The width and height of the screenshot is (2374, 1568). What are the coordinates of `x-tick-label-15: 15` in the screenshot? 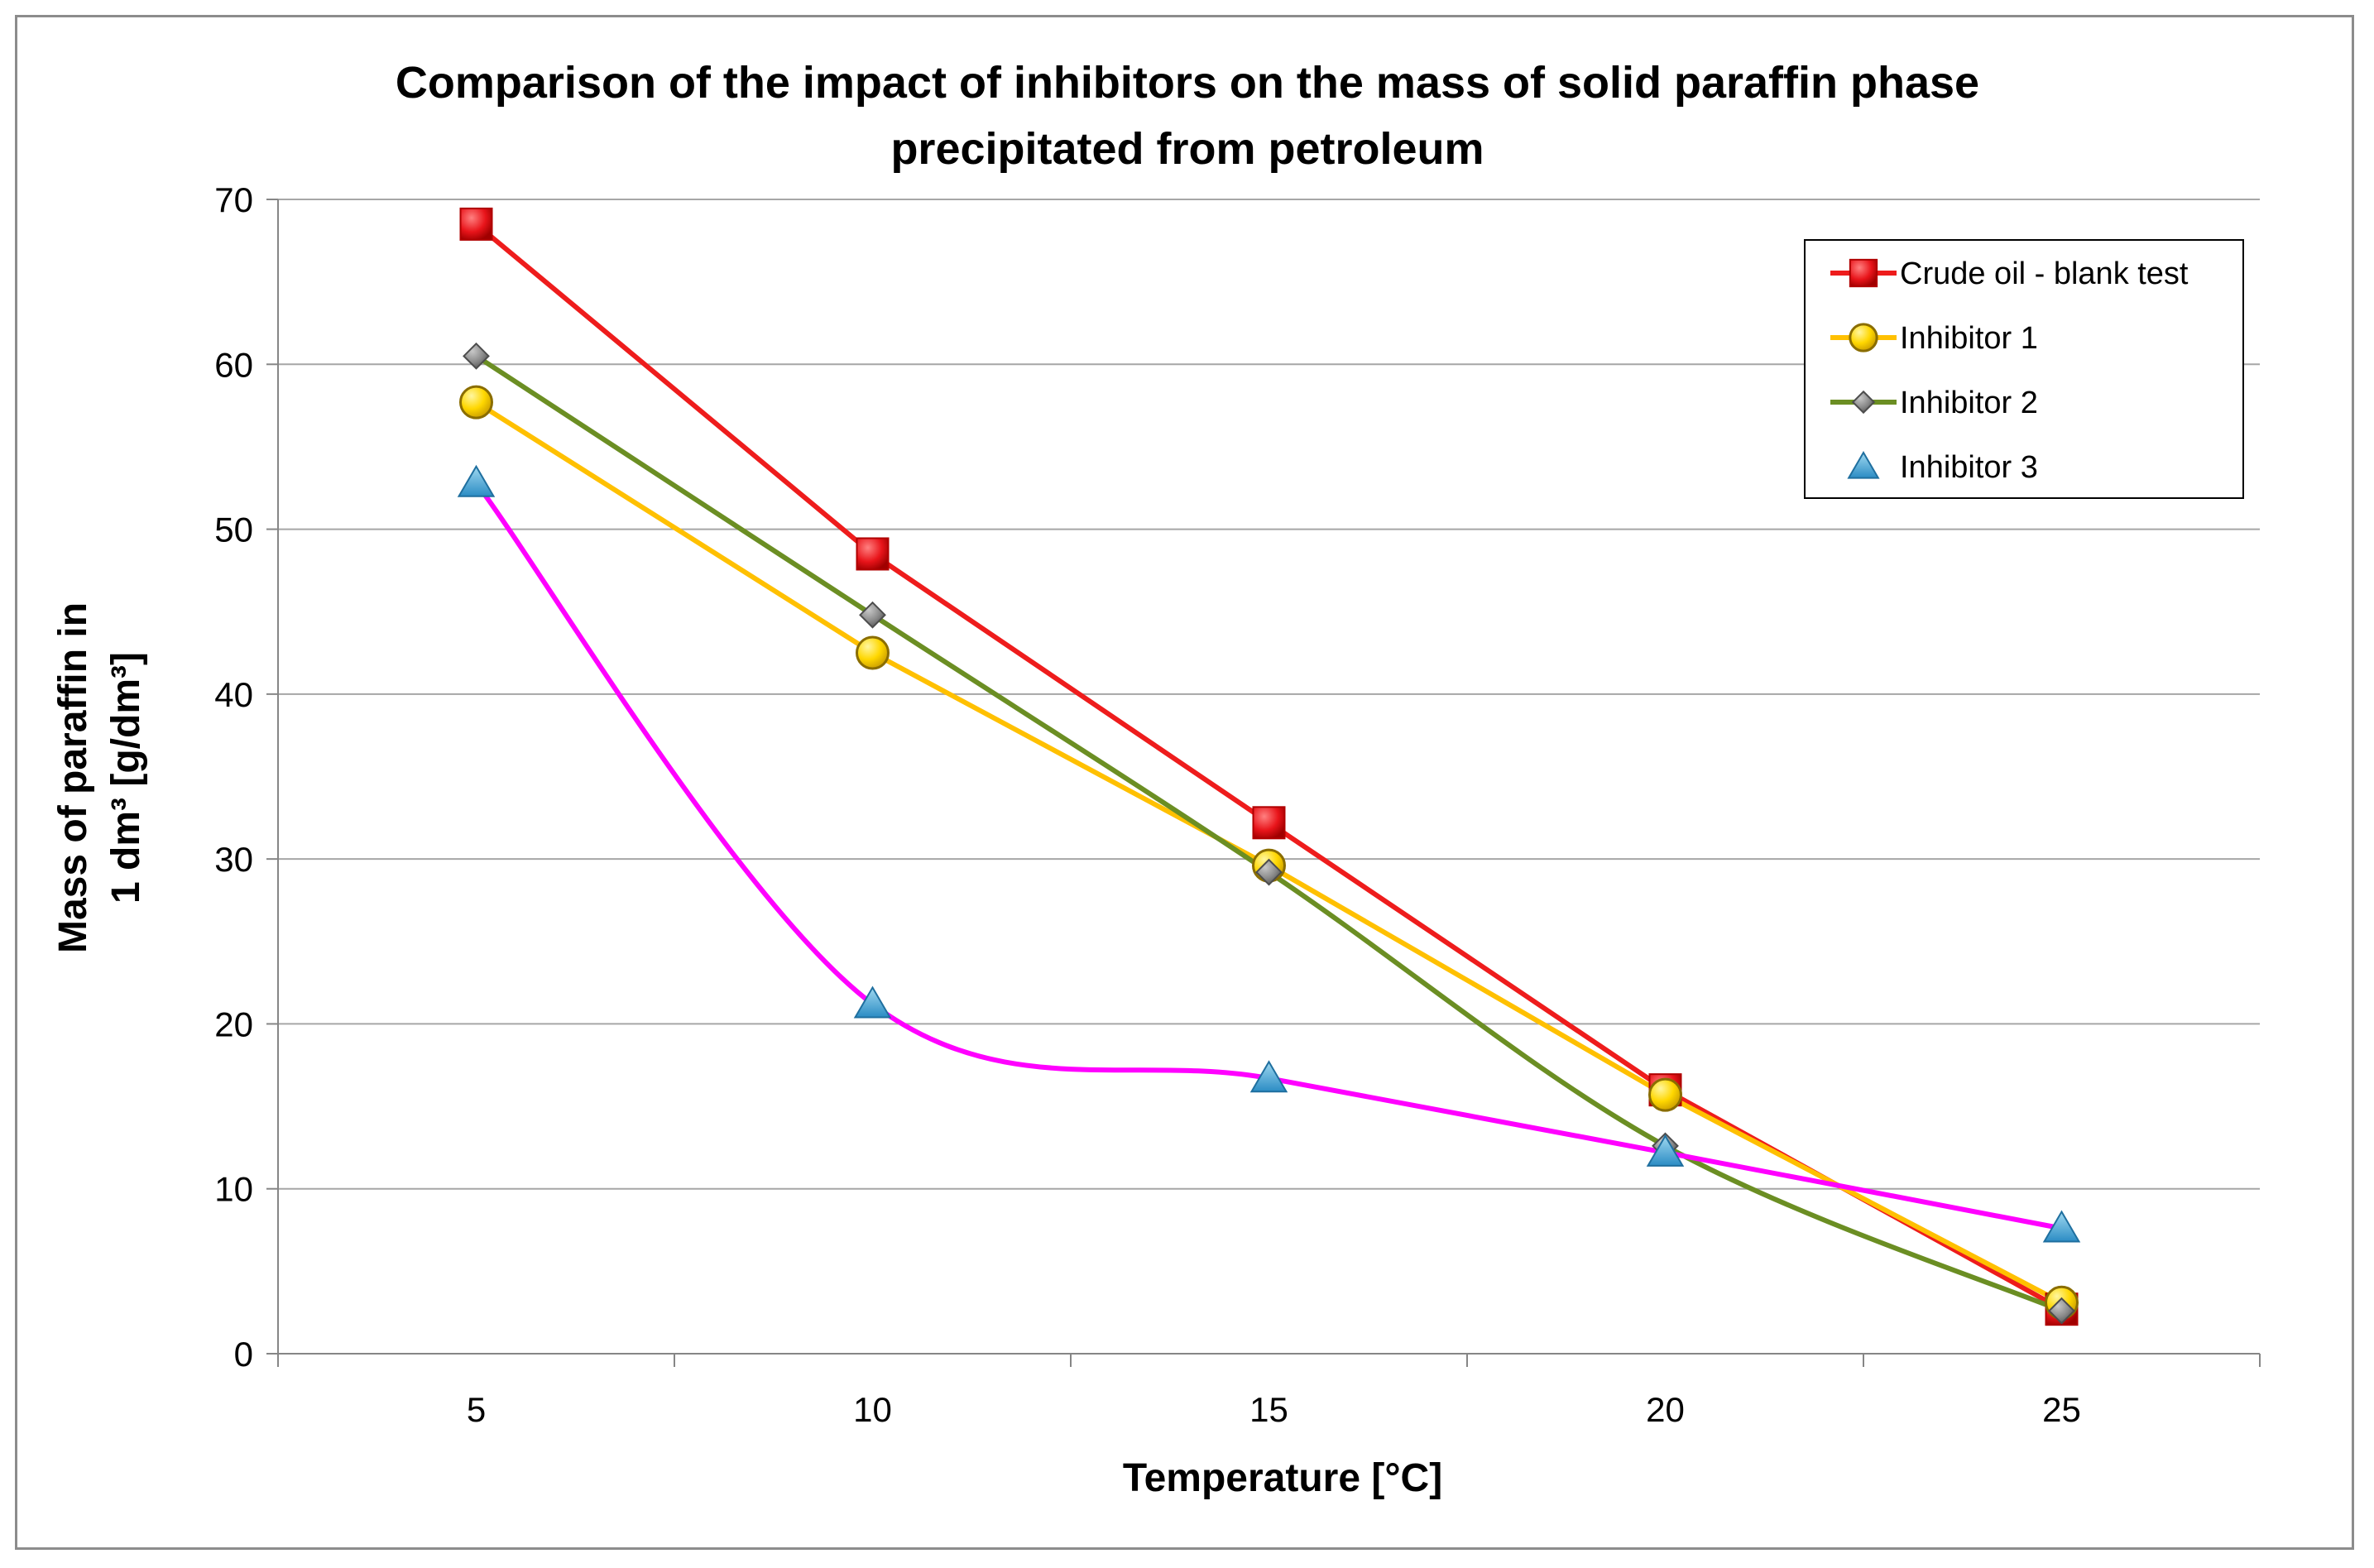 It's located at (1268, 1410).